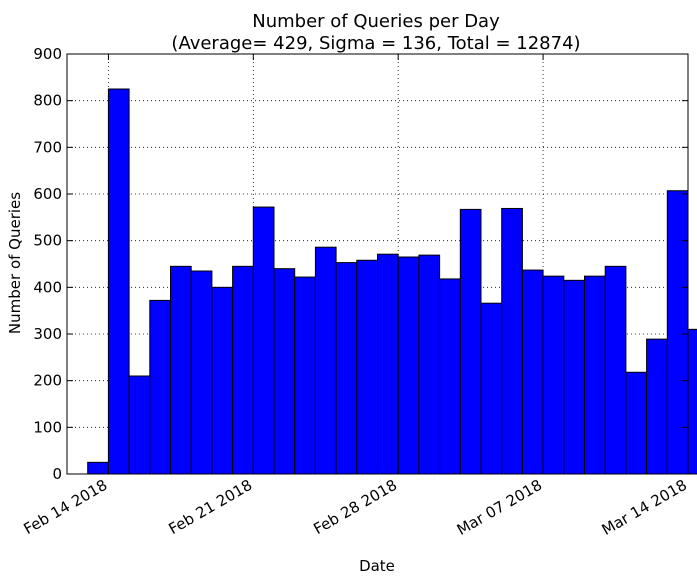 This screenshot has width=697, height=582. Describe the element at coordinates (15, 263) in the screenshot. I see `y-axis-label: Number of Queries` at that location.